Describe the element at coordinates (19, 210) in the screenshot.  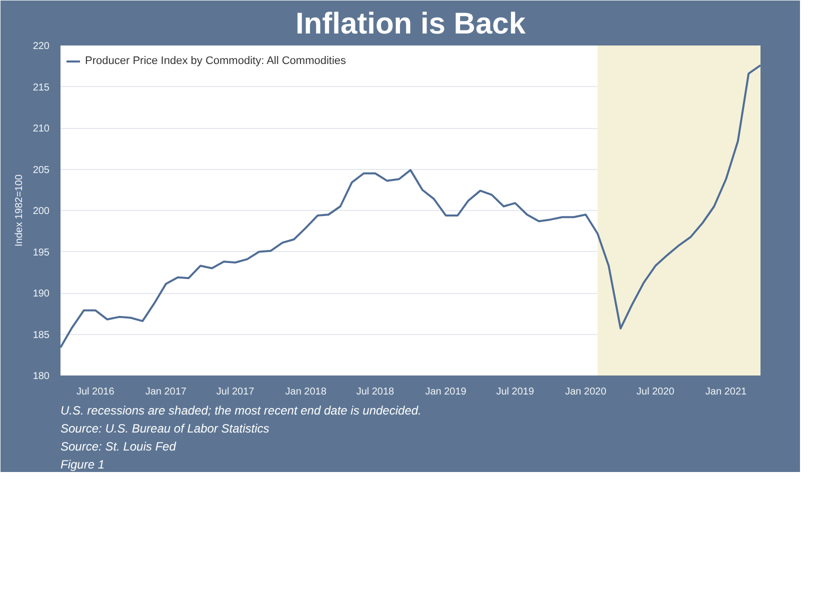
I see `y-axis-title: Index 1982=100` at that location.